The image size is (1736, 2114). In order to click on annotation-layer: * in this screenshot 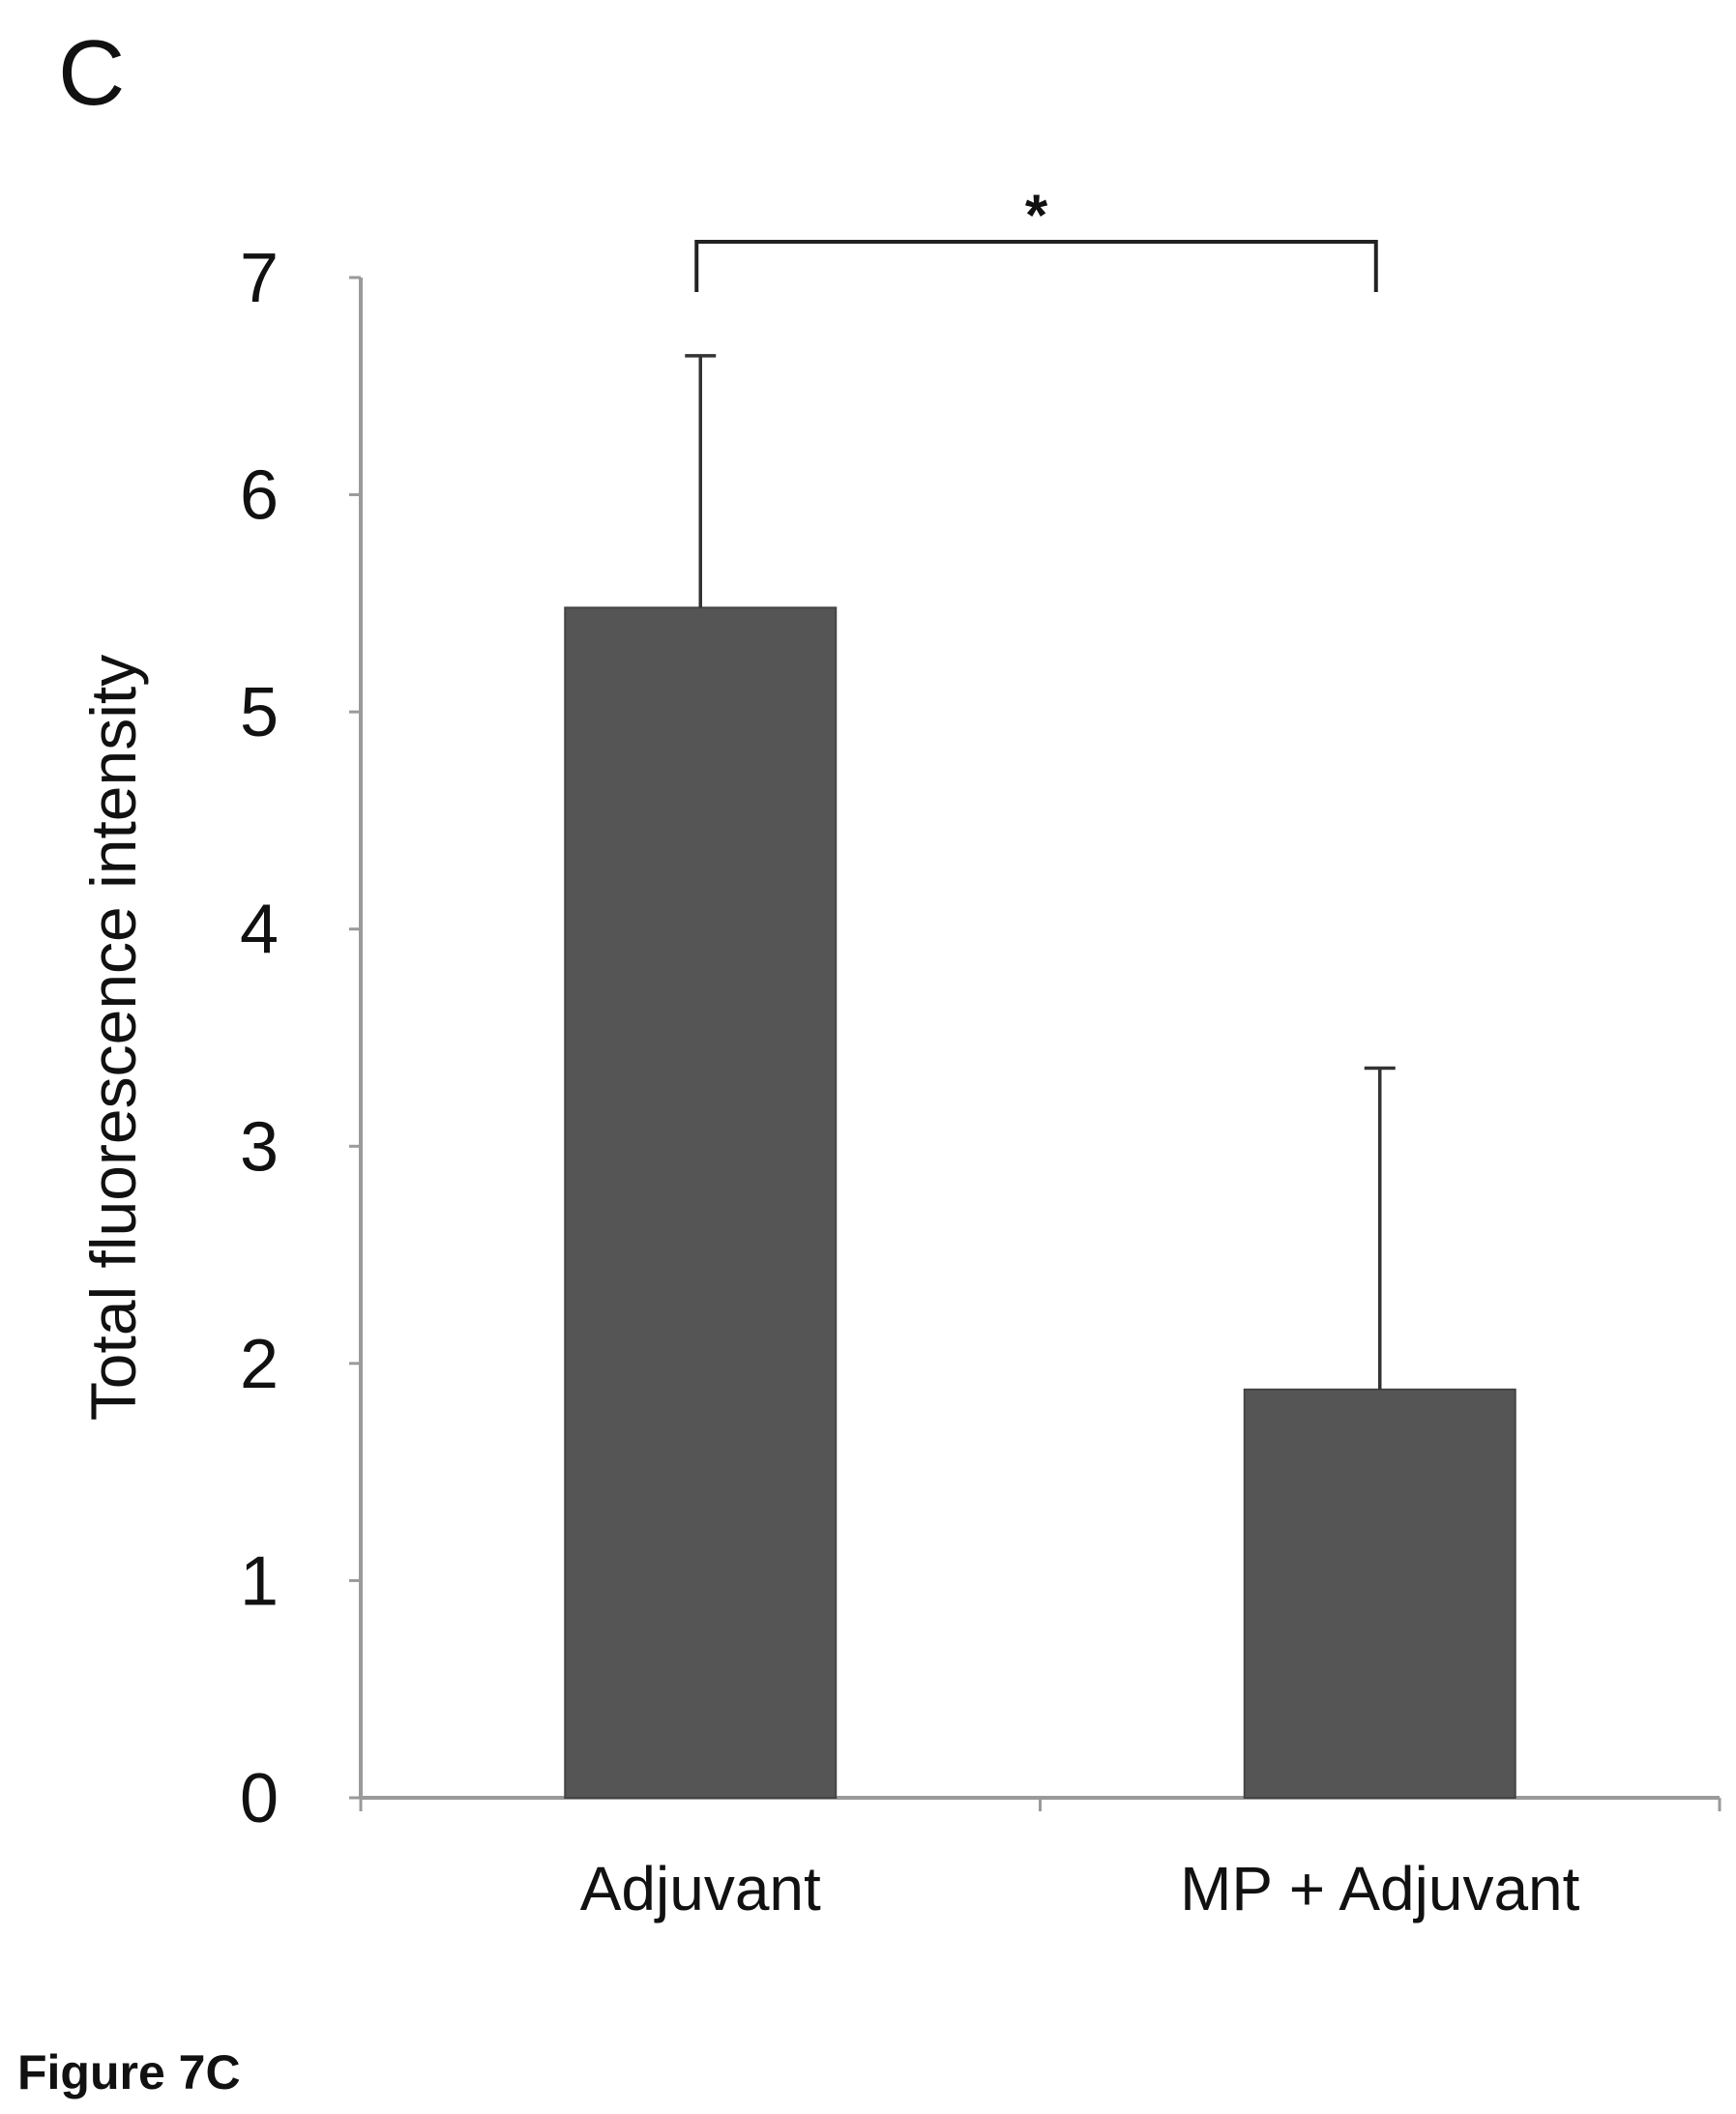, I will do `click(1036, 237)`.